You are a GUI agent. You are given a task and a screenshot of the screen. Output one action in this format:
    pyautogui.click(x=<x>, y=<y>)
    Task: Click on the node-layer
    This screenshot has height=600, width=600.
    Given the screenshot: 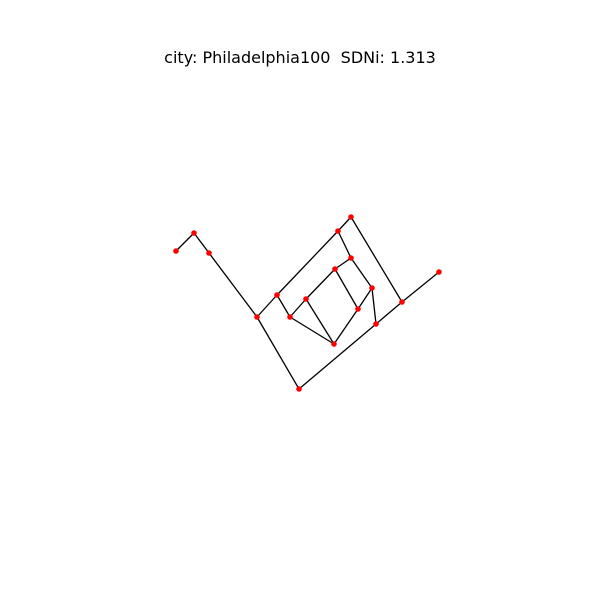 What is the action you would take?
    pyautogui.click(x=307, y=303)
    